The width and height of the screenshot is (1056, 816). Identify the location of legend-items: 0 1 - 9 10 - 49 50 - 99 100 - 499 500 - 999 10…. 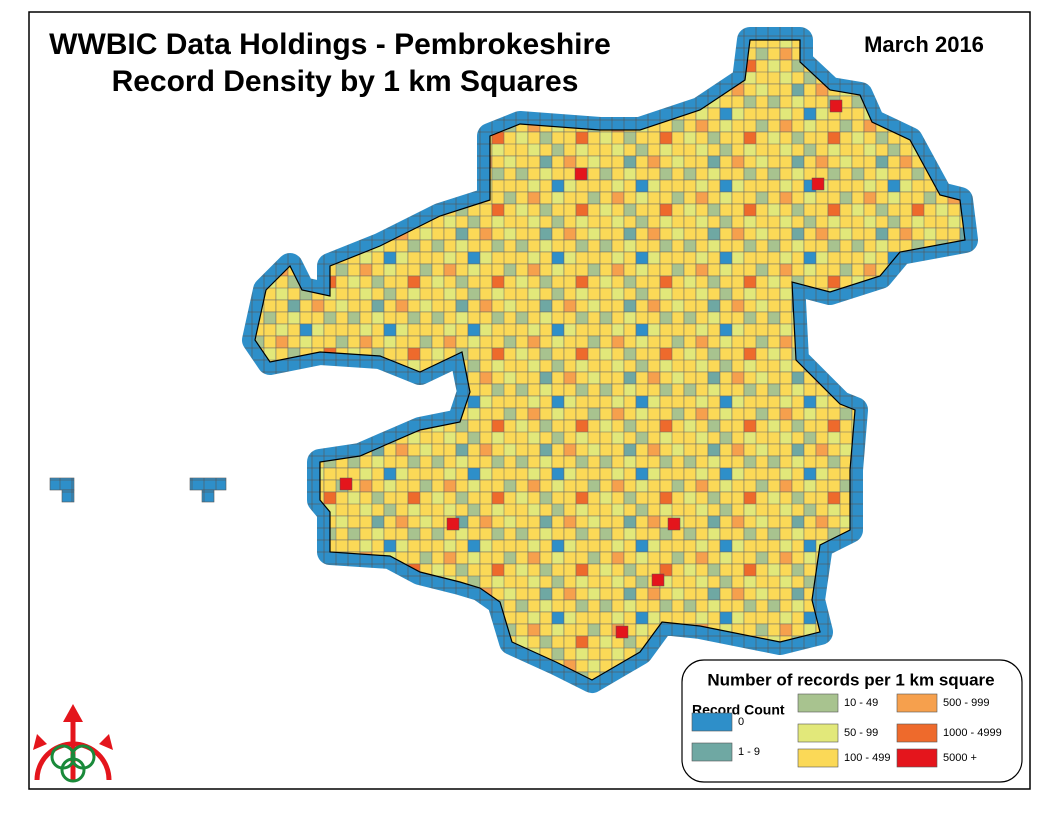
(846, 730).